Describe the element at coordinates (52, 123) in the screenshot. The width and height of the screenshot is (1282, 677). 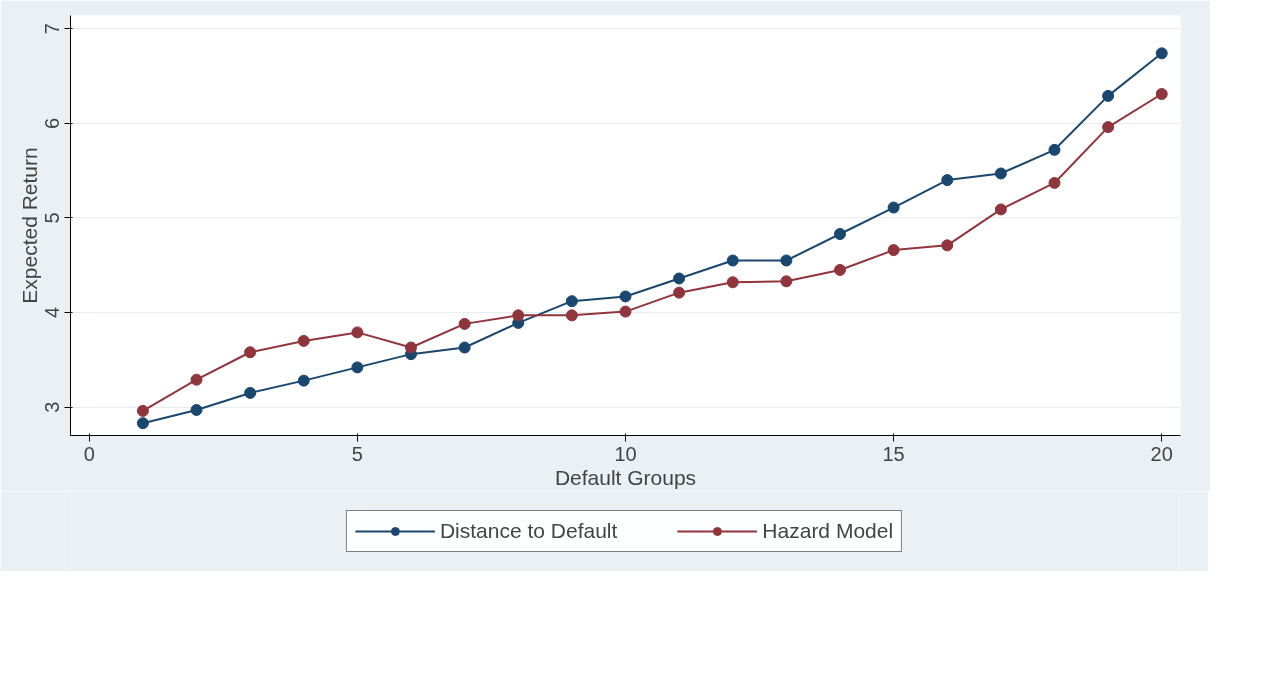
I see `y-tick-label: 6` at that location.